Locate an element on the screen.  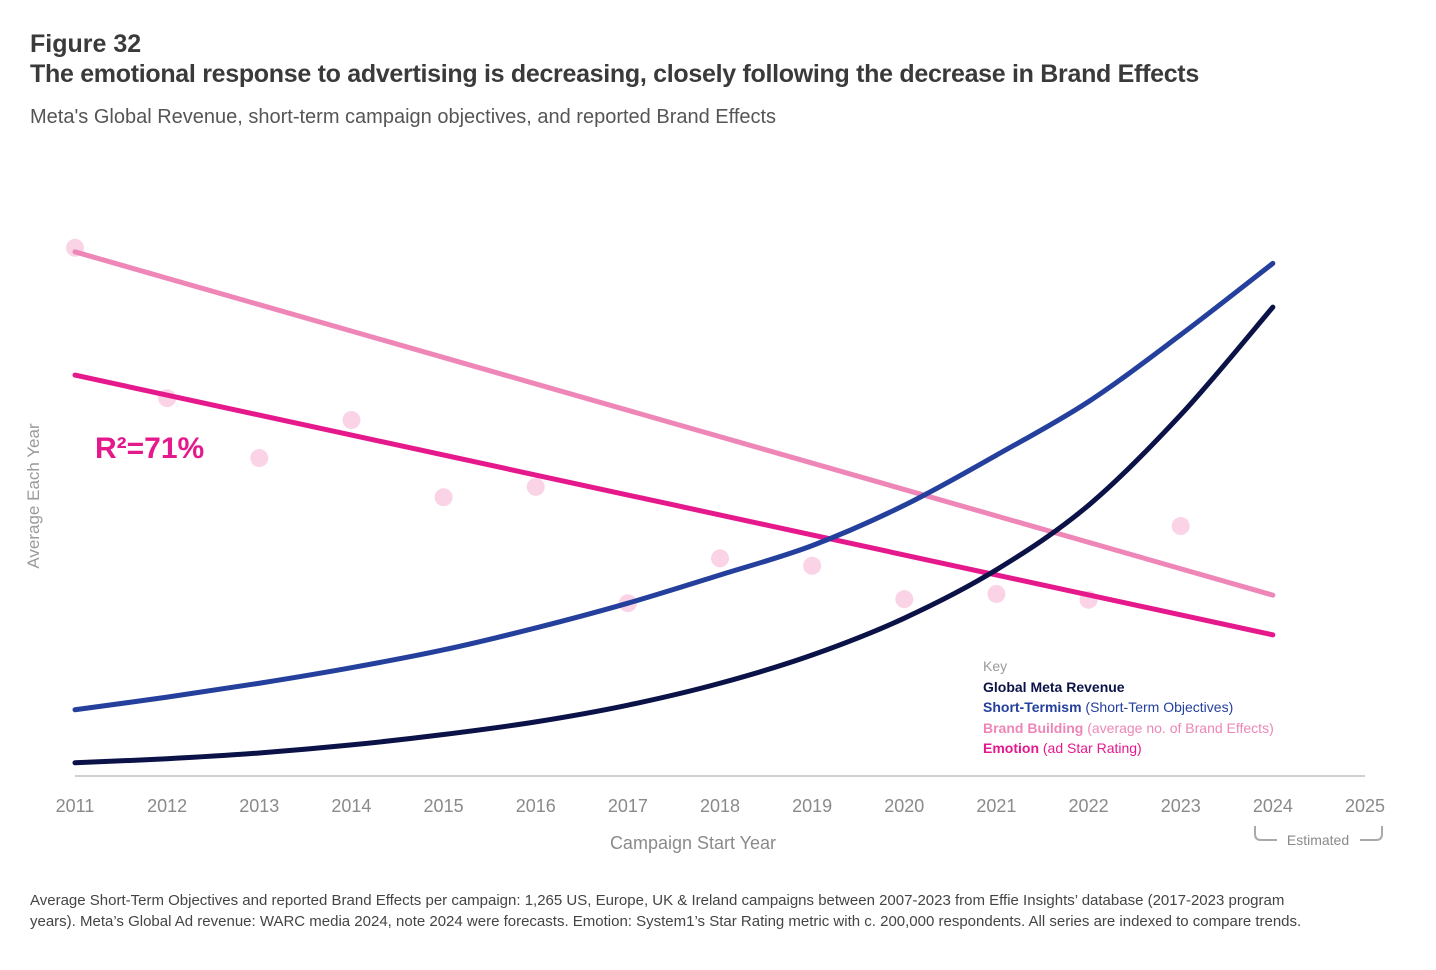
estimated-bracket-left is located at coordinates (1265, 833).